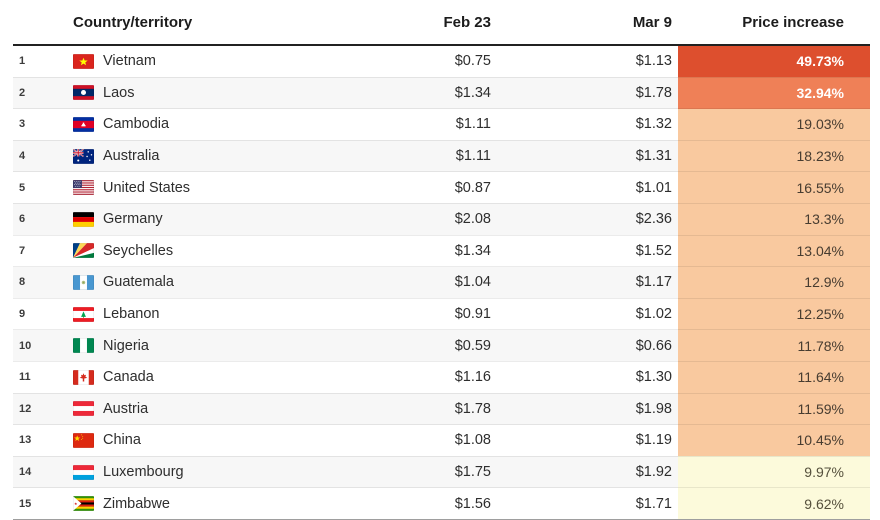 This screenshot has height=520, width=880. What do you see at coordinates (147, 187) in the screenshot?
I see `country-name: United States` at bounding box center [147, 187].